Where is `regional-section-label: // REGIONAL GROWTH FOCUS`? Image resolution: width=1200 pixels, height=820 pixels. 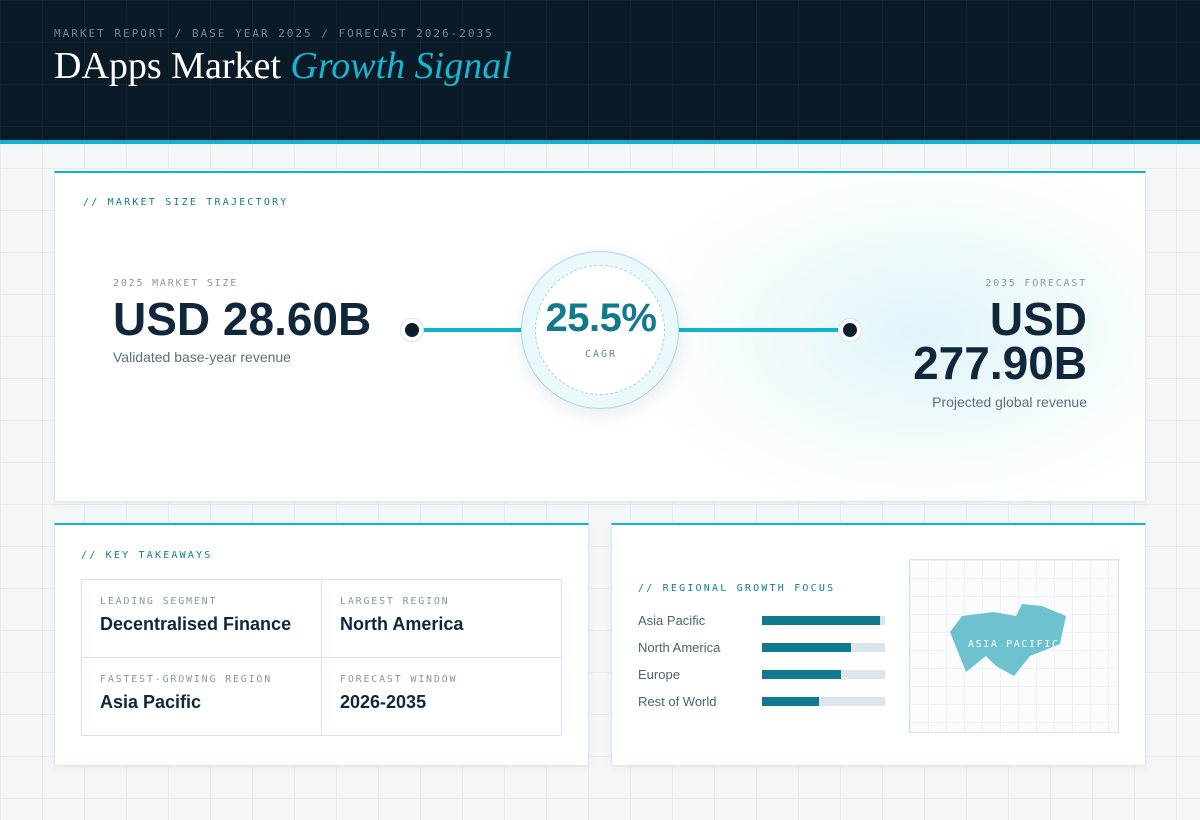
regional-section-label: // REGIONAL GROWTH FOCUS is located at coordinates (737, 588).